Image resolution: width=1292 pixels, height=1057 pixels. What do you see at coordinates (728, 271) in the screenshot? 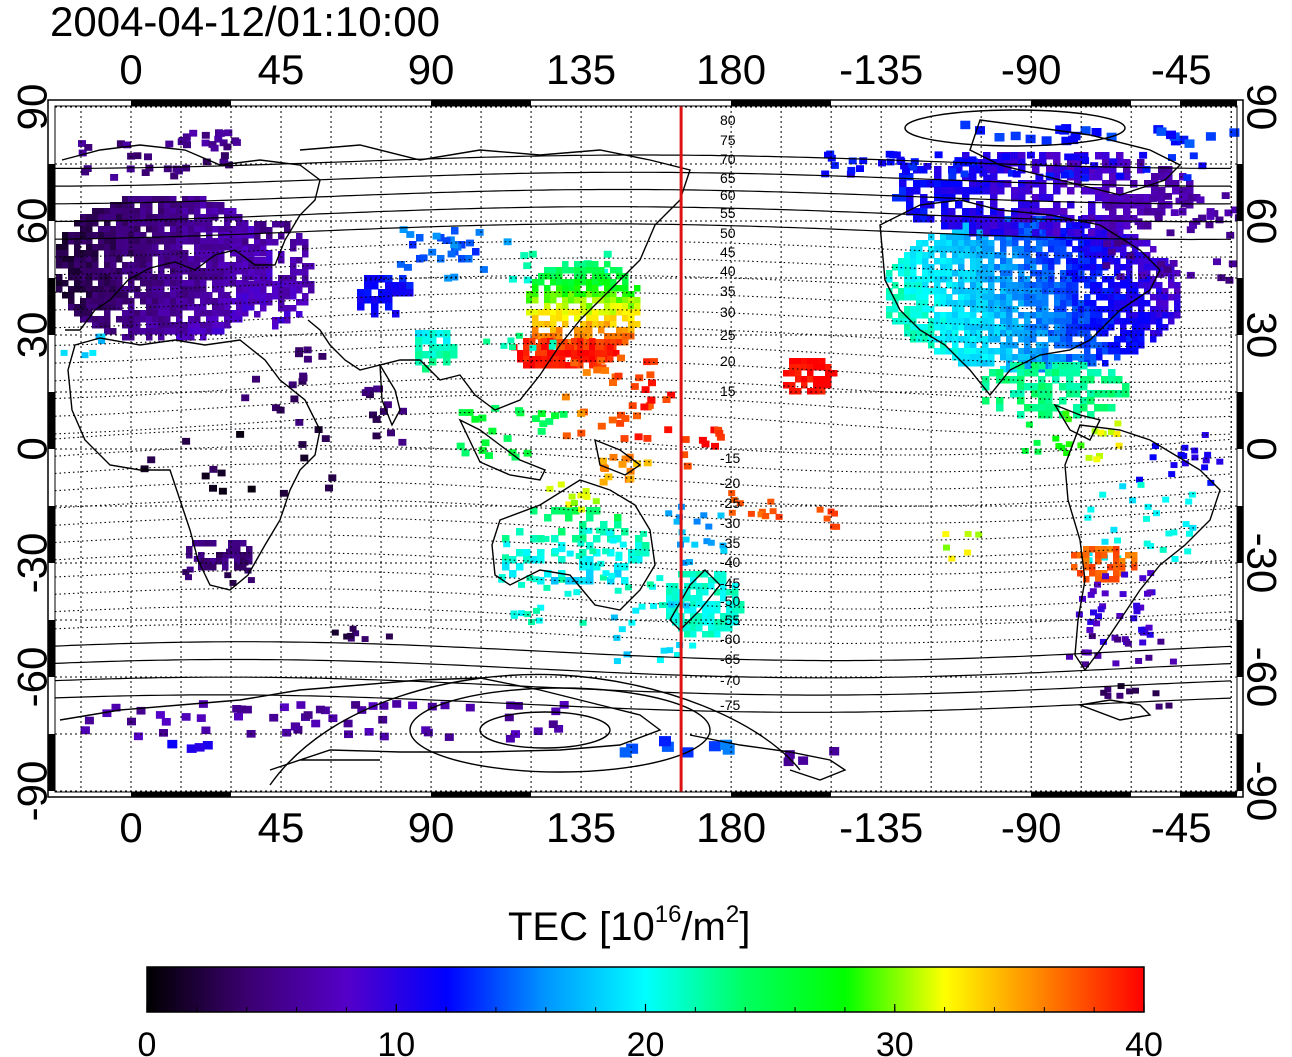
I see `contour-label: 40` at bounding box center [728, 271].